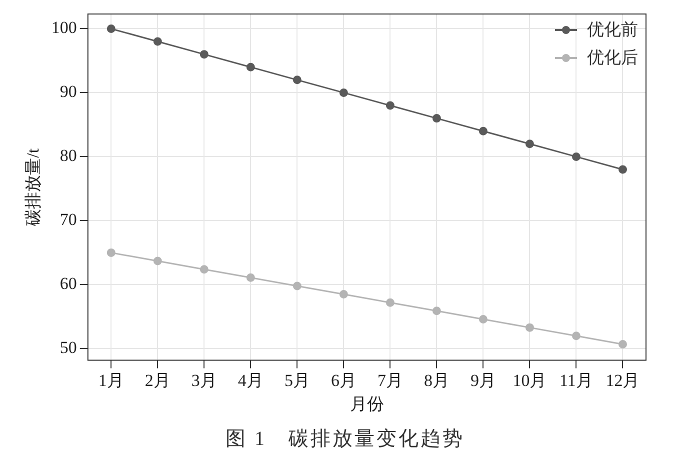 This screenshot has height=467, width=690. I want to click on x-tick-label: 5月, so click(297, 380).